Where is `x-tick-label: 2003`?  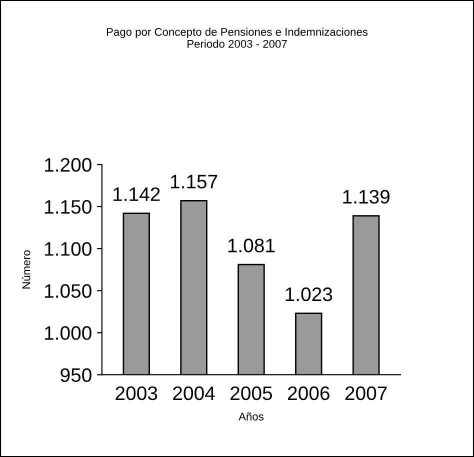
x-tick-label: 2003 is located at coordinates (137, 393).